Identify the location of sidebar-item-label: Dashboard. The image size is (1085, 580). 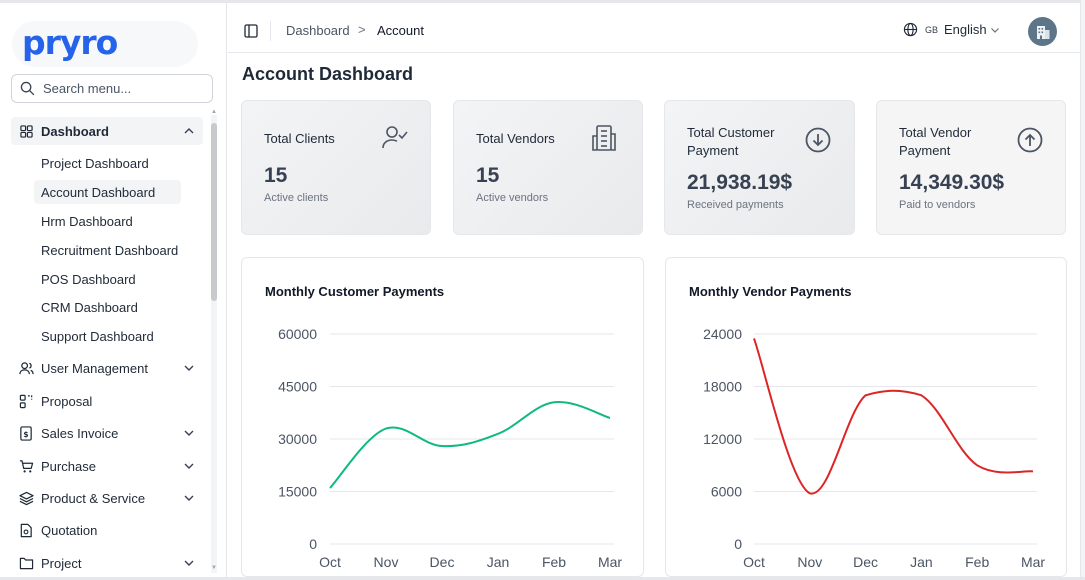
(75, 131).